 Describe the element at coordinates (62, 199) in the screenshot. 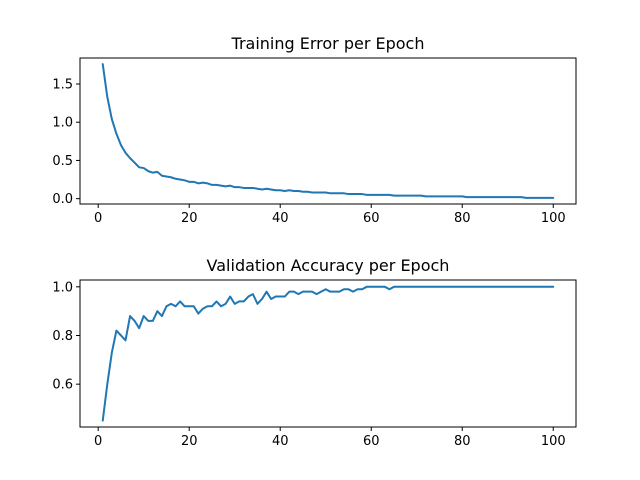

I see `y-tick-label: 0.0` at that location.